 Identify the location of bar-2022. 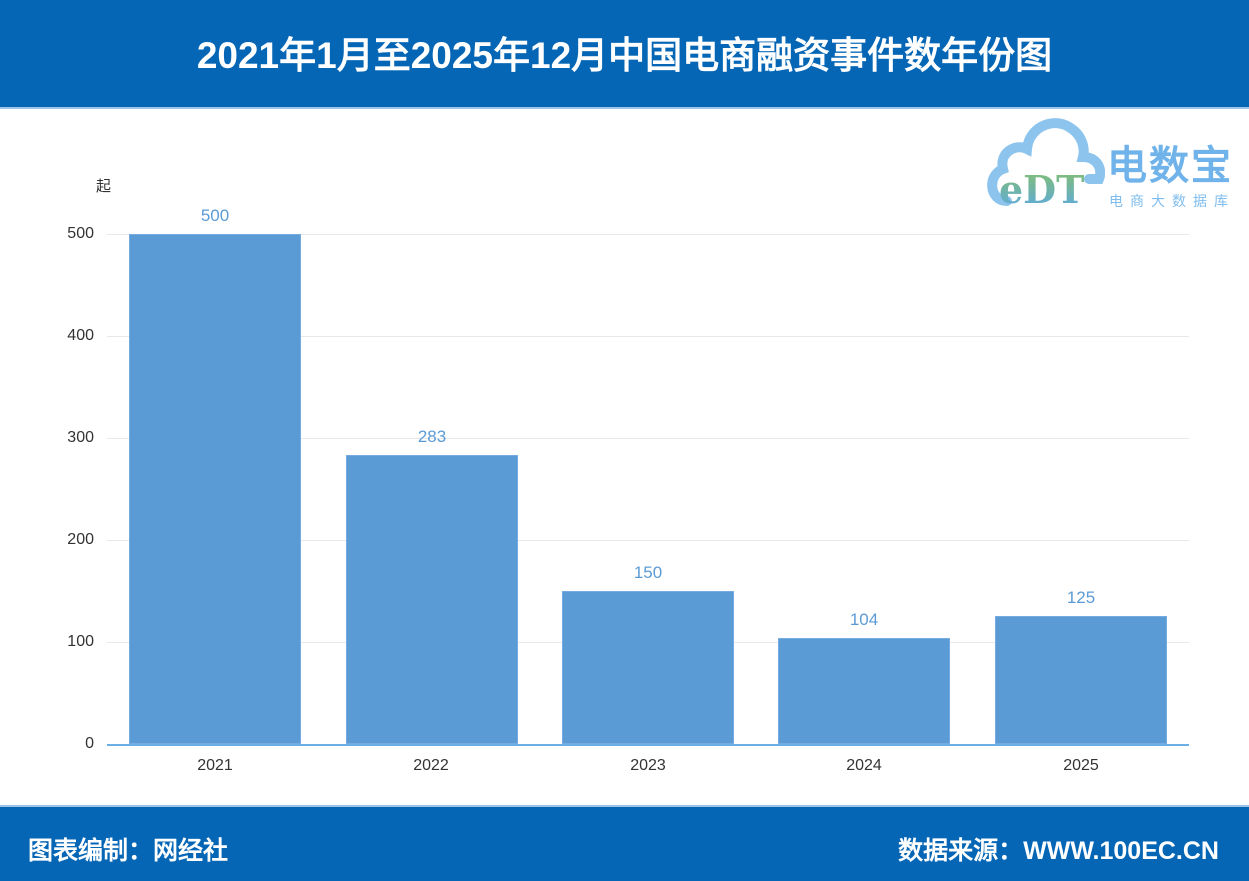
(432, 599).